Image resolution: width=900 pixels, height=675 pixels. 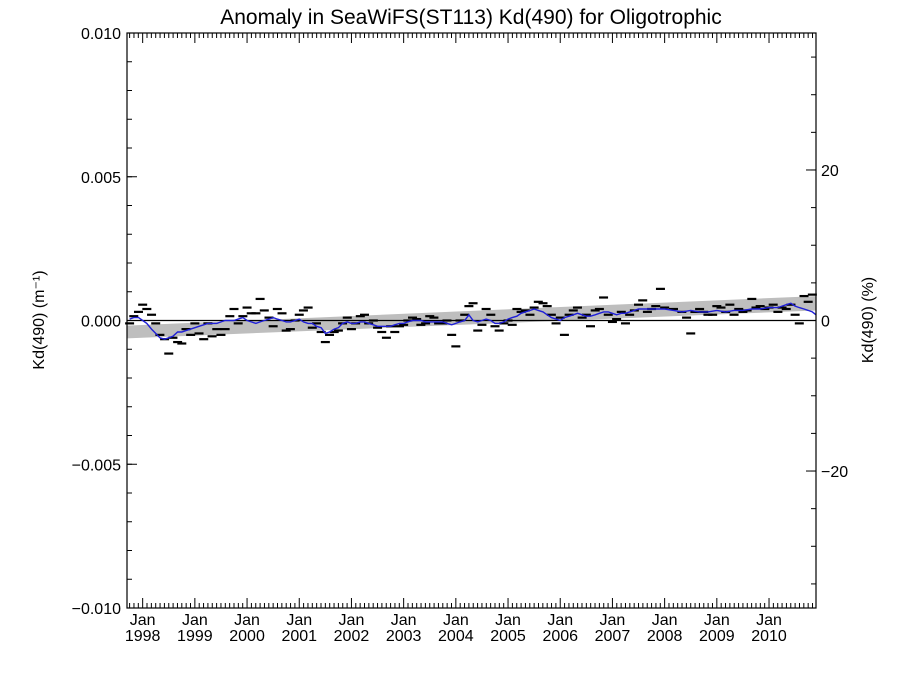 I want to click on x-tick-year-label: 1998, so click(x=143, y=636).